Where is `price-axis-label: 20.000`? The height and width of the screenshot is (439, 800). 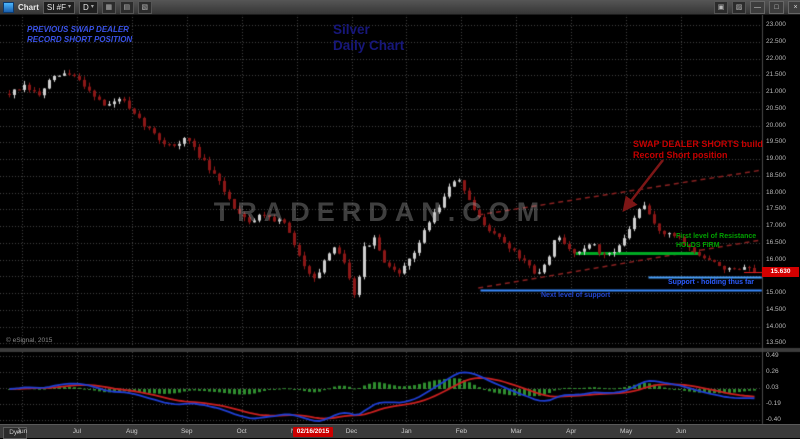 price-axis-label: 20.000 is located at coordinates (776, 125).